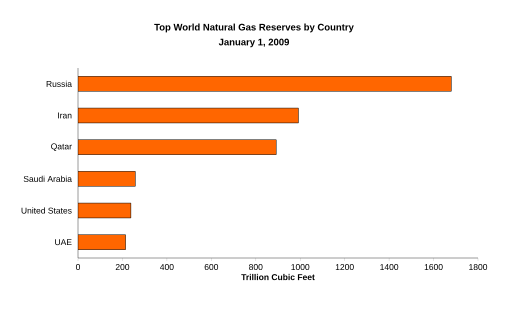  Describe the element at coordinates (389, 267) in the screenshot. I see `x-tick-label: 1400` at that location.